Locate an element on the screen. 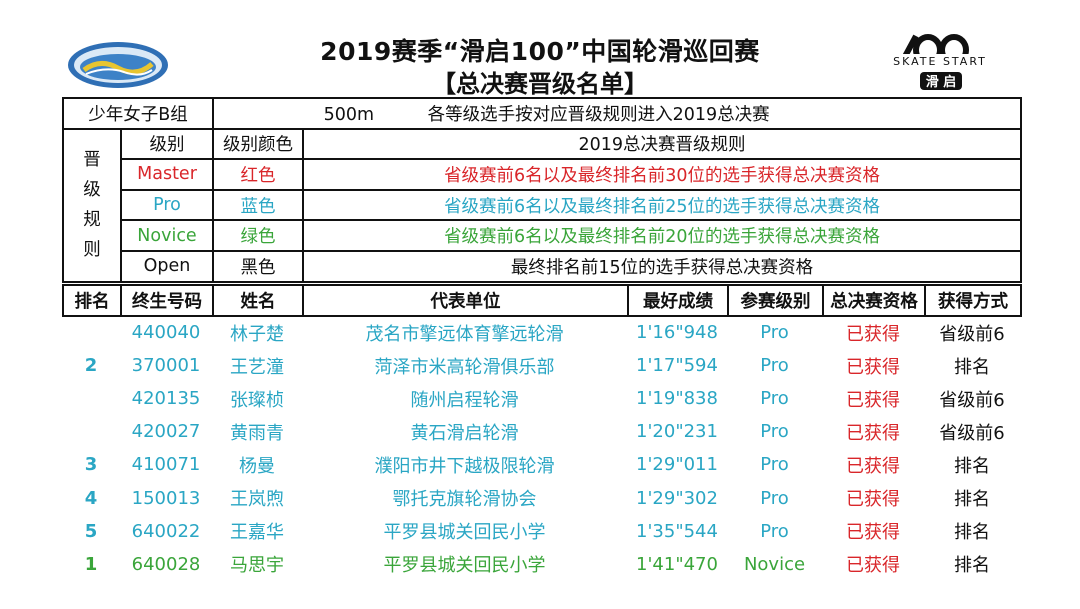 Image resolution: width=1080 pixels, height=609 pixels. member-id: 420135 is located at coordinates (166, 399).